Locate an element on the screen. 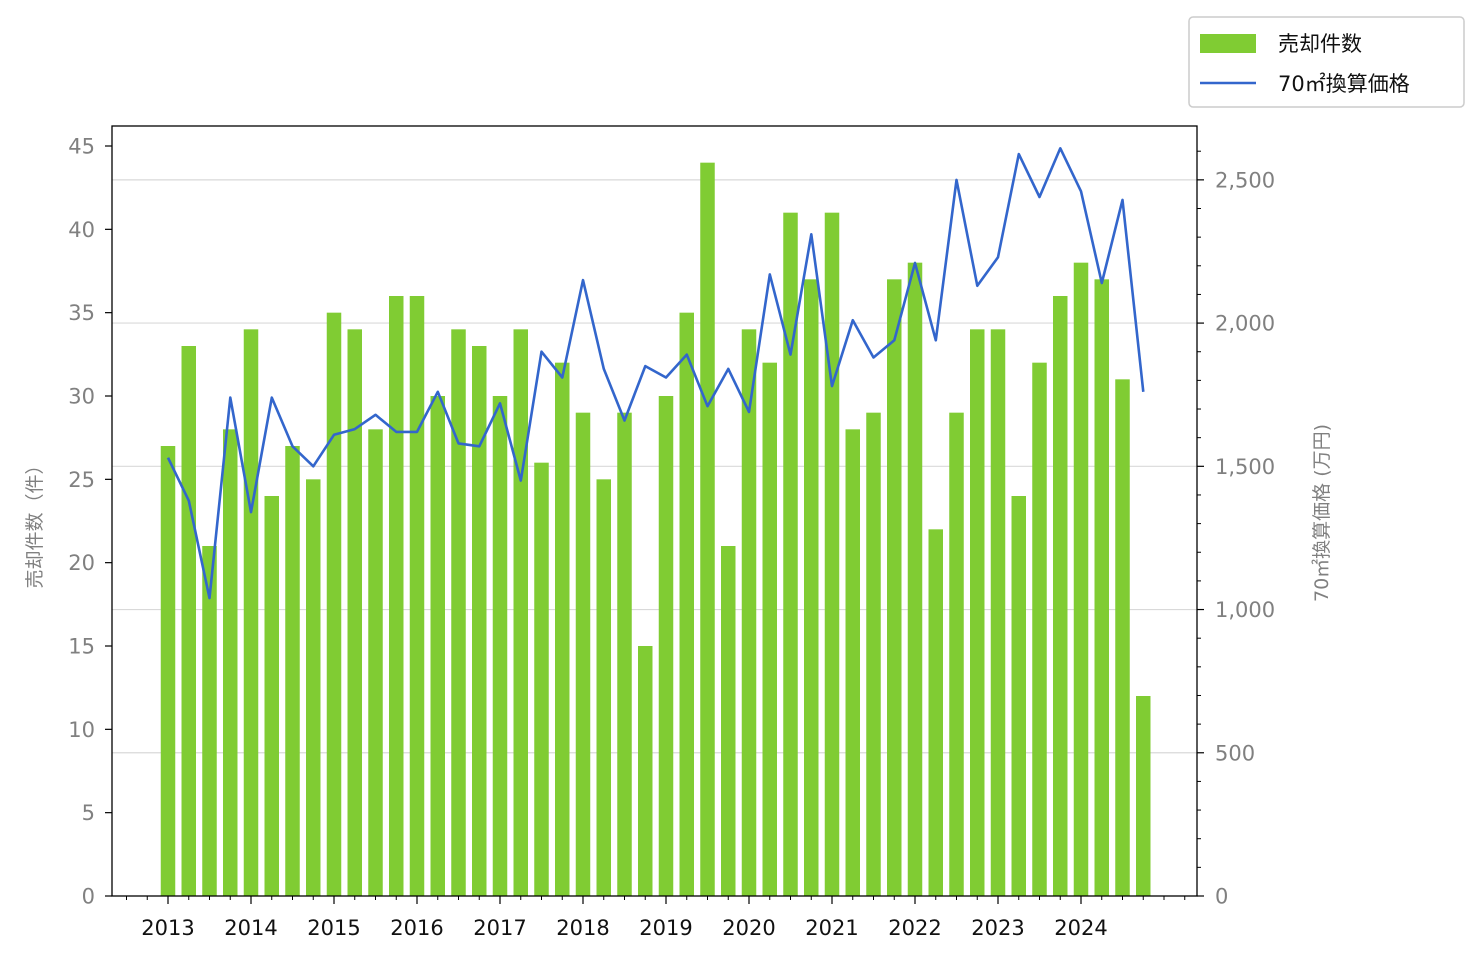 The width and height of the screenshot is (1483, 961). left-tick-label: 25 is located at coordinates (81, 480).